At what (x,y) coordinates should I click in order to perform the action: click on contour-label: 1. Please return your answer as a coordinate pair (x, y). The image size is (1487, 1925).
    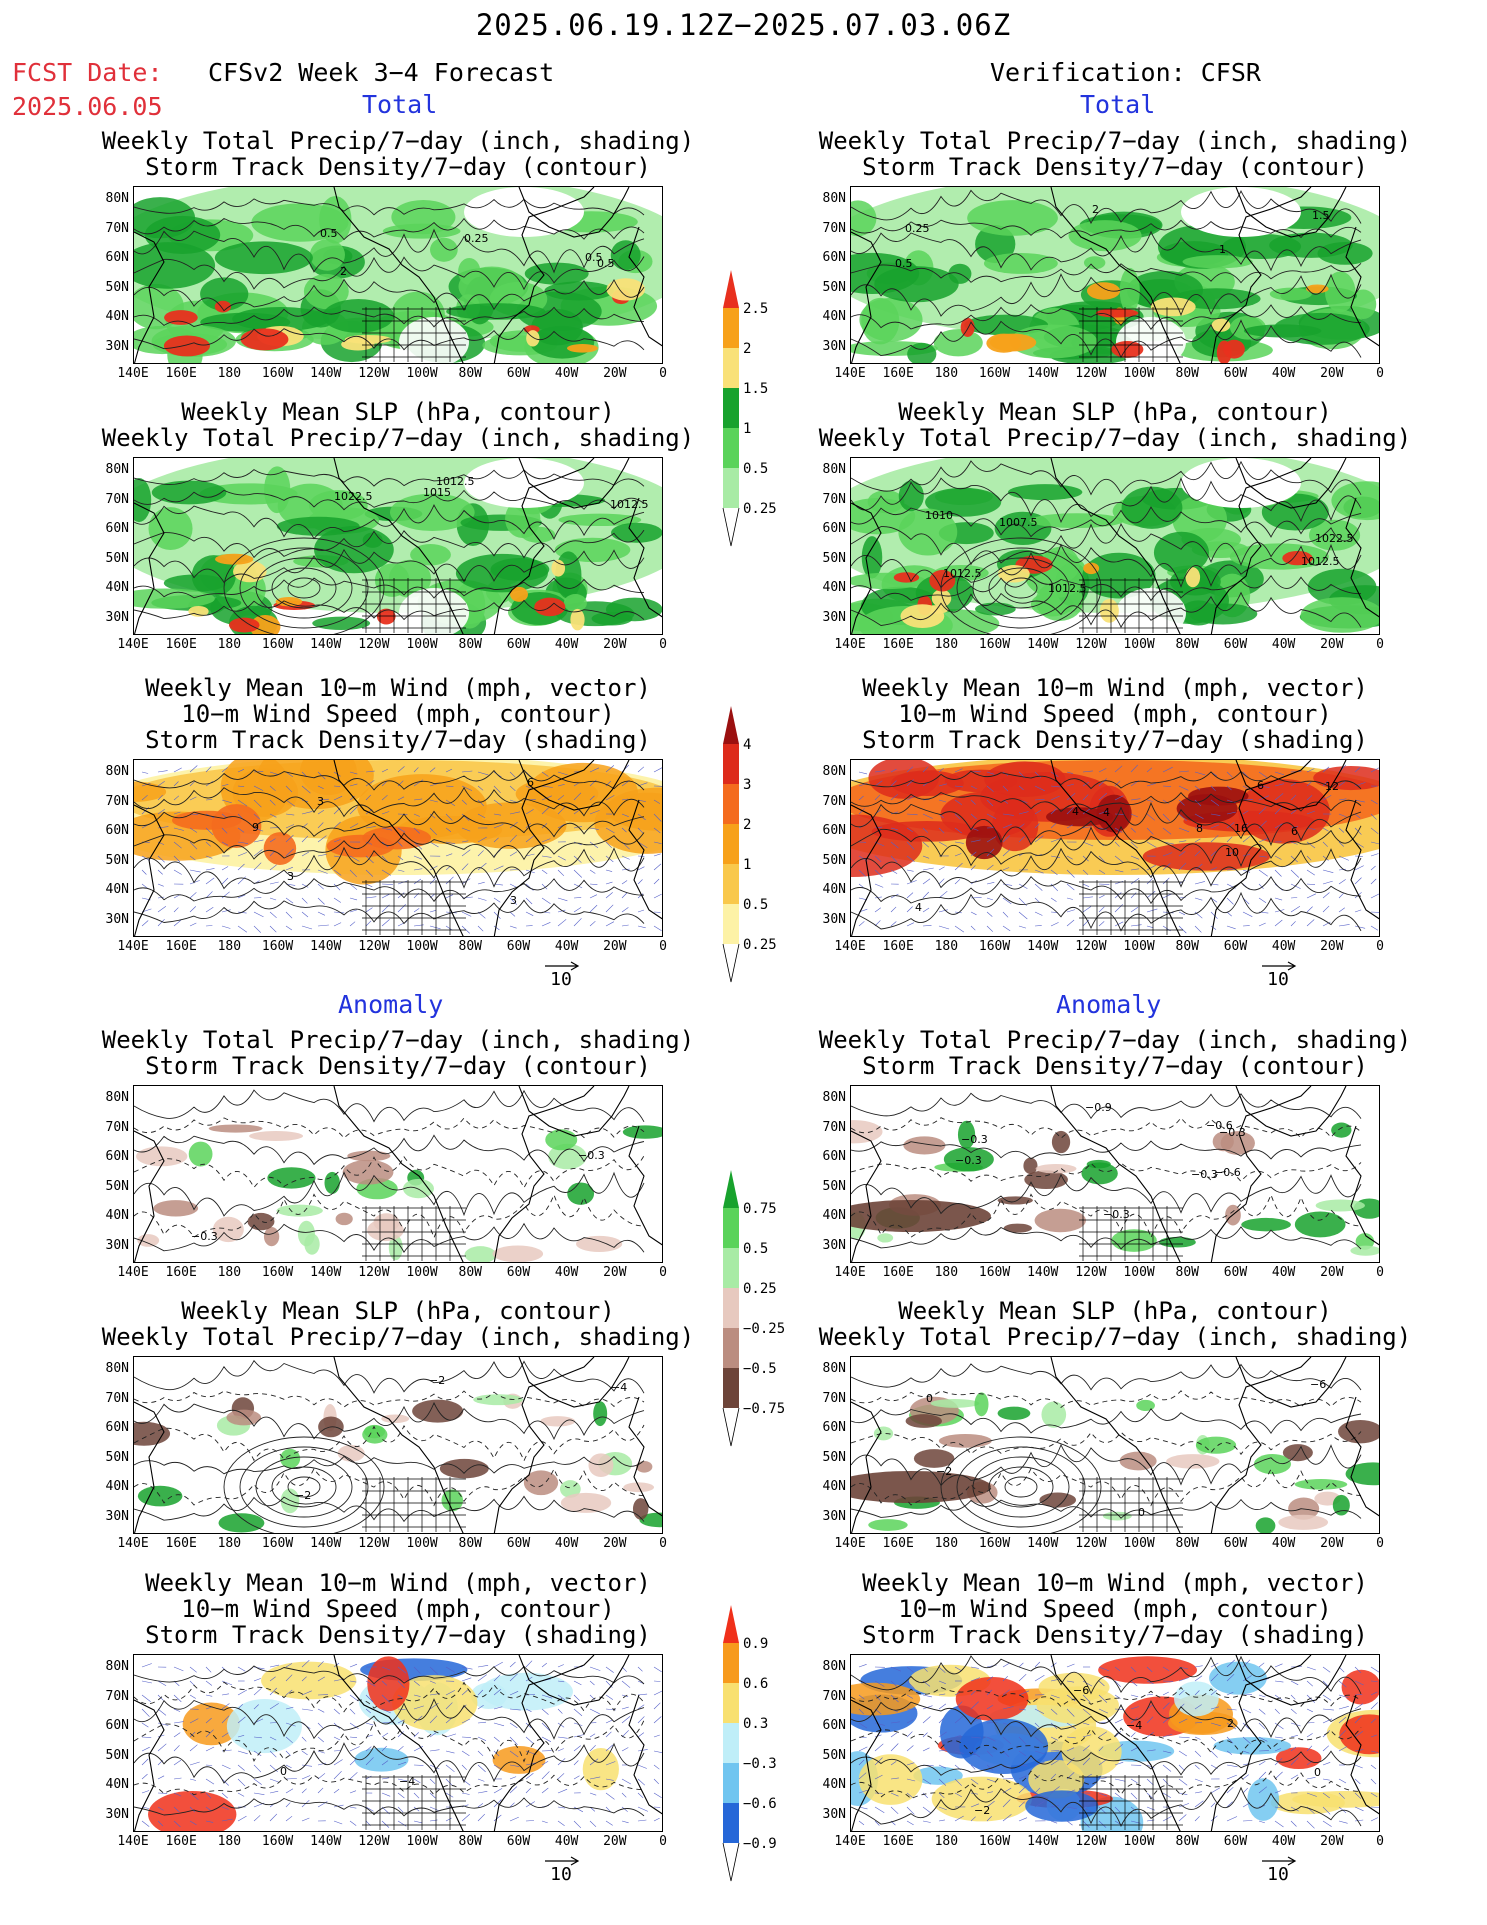
    Looking at the image, I should click on (1222, 249).